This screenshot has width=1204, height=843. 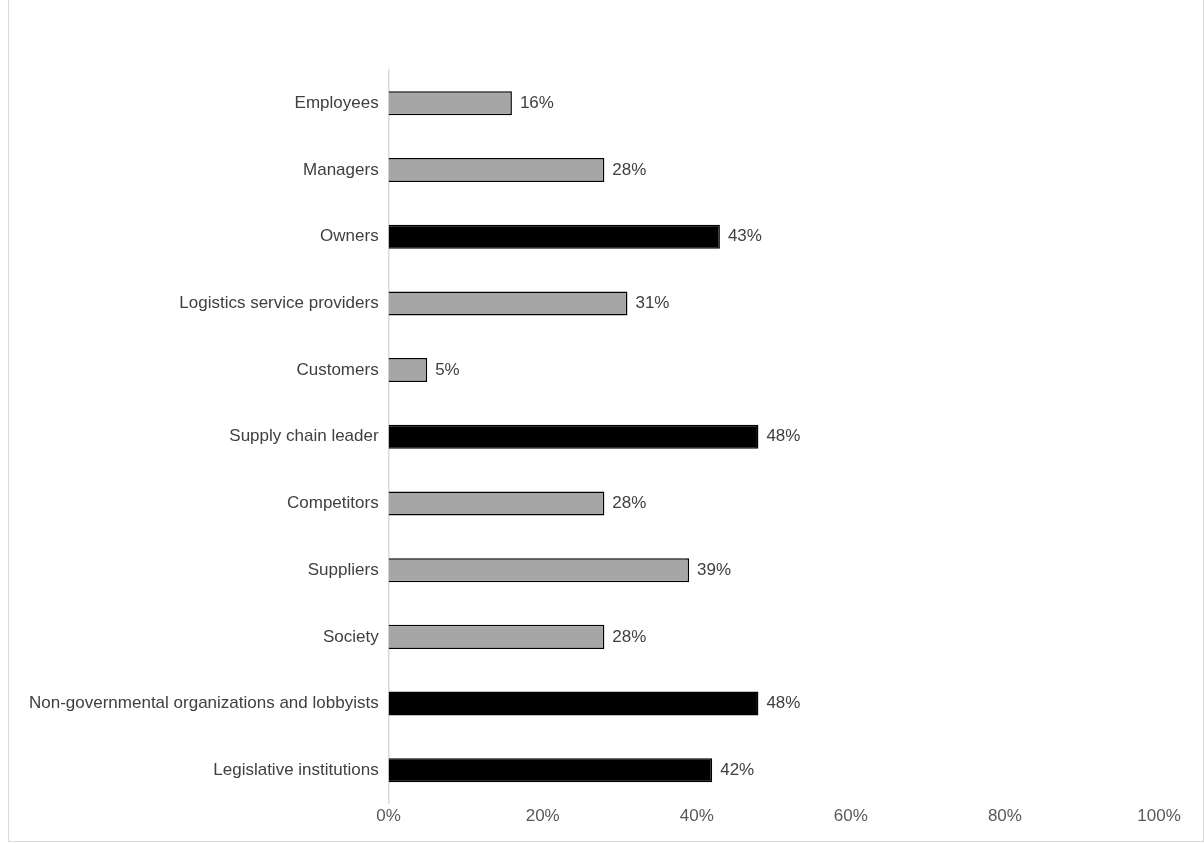 I want to click on data-label: 31%, so click(x=652, y=303).